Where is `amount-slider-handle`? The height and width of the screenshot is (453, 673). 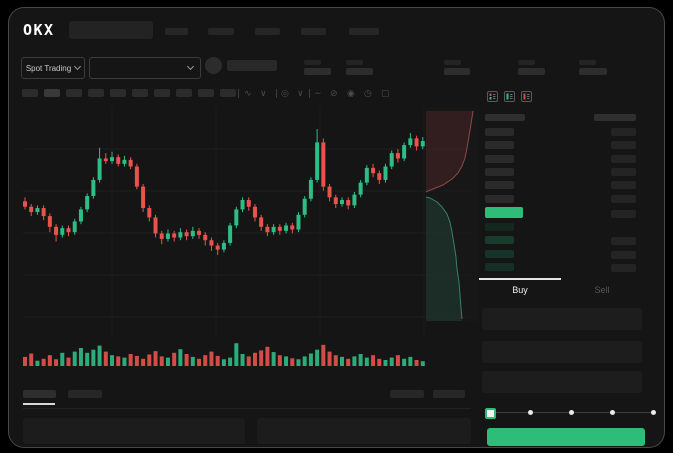
amount-slider-handle is located at coordinates (490, 413).